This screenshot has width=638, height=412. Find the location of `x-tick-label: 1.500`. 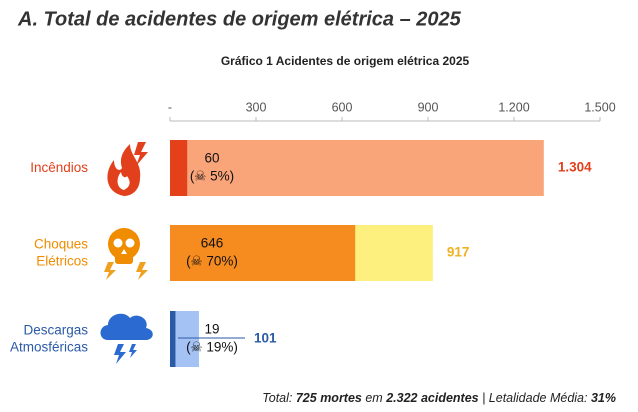

x-tick-label: 1.500 is located at coordinates (599, 107).